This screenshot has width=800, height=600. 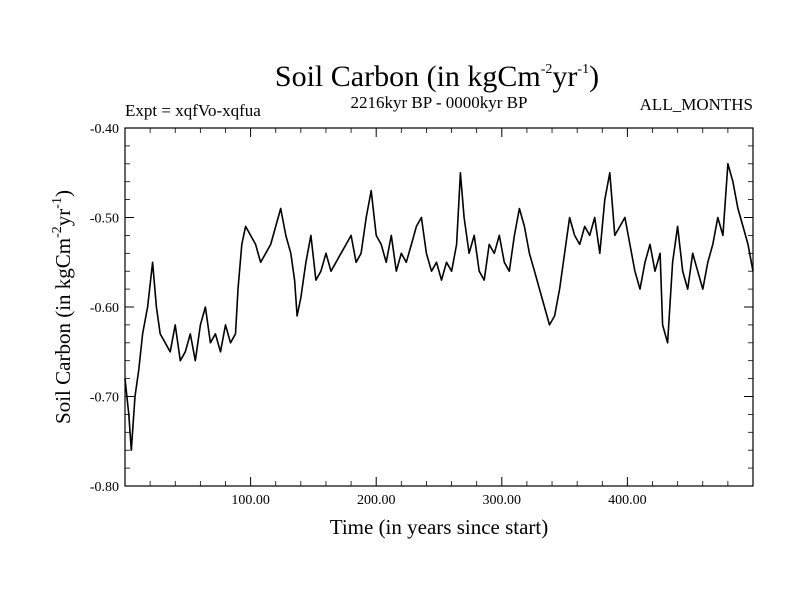 What do you see at coordinates (408, 76) in the screenshot?
I see `chart-title-main: Soil Carbon (in kgCm` at bounding box center [408, 76].